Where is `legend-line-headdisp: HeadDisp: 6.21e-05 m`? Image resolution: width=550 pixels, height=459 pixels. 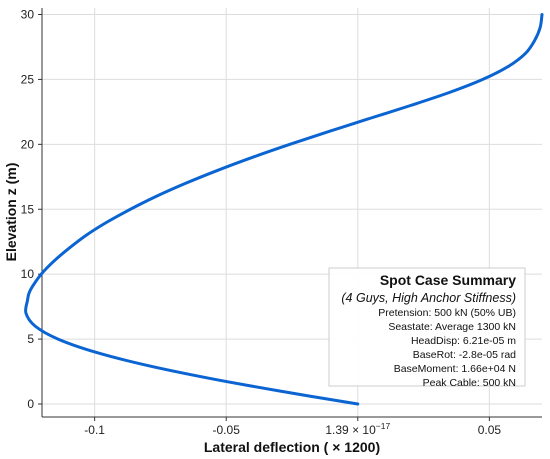
legend-line-headdisp: HeadDisp: 6.21e-05 m is located at coordinates (463, 341).